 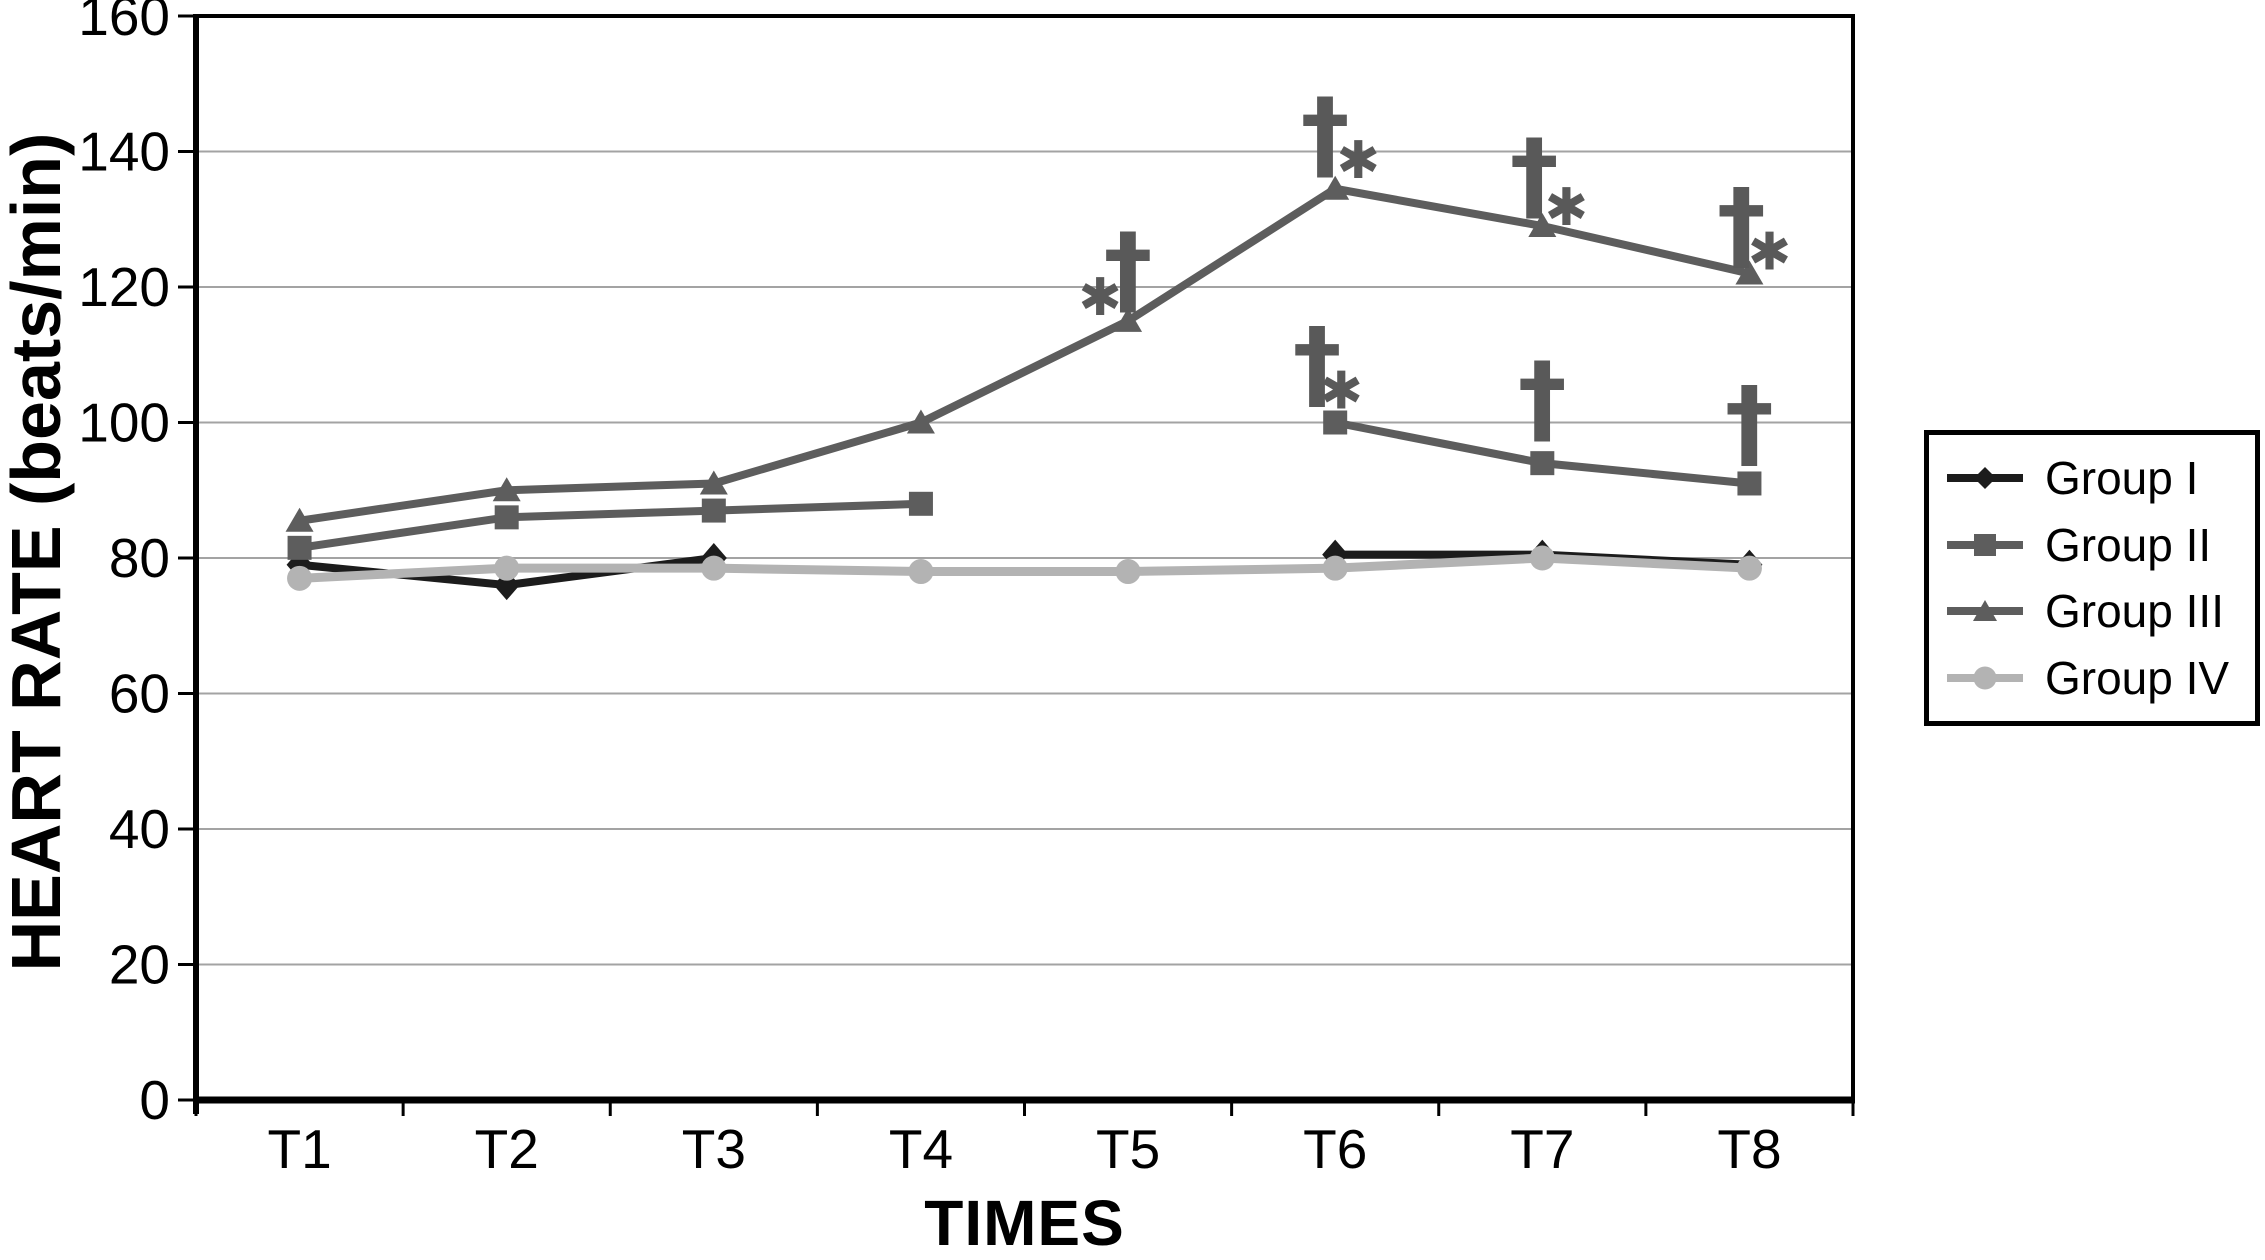 I want to click on legend-item-group-iii: Group III, so click(x=2092, y=611).